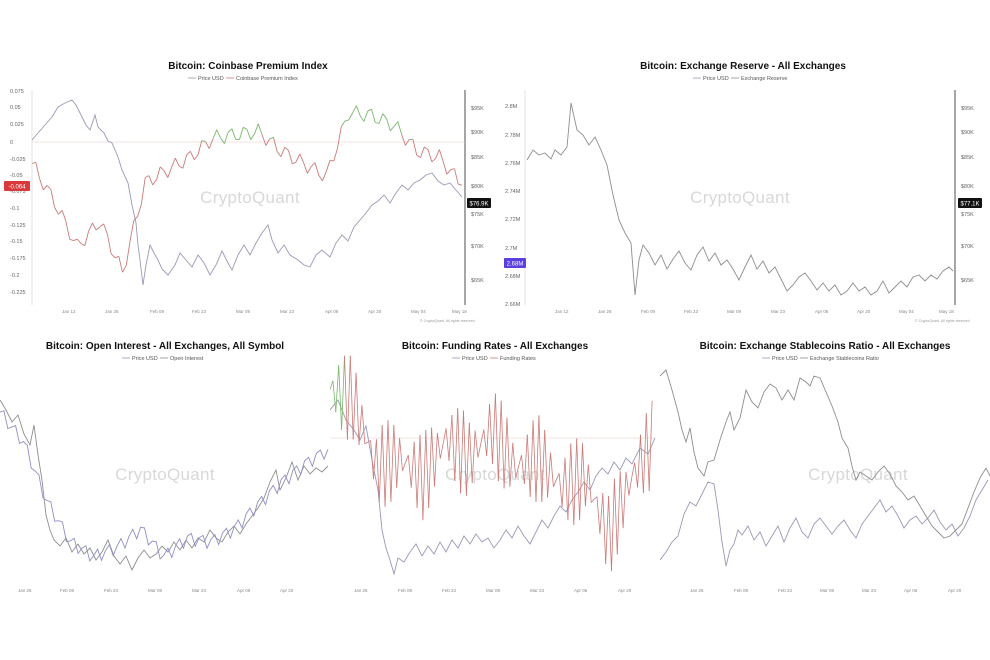 The image size is (990, 660). Describe the element at coordinates (14, 276) in the screenshot. I see `left-tick: -0.2` at that location.